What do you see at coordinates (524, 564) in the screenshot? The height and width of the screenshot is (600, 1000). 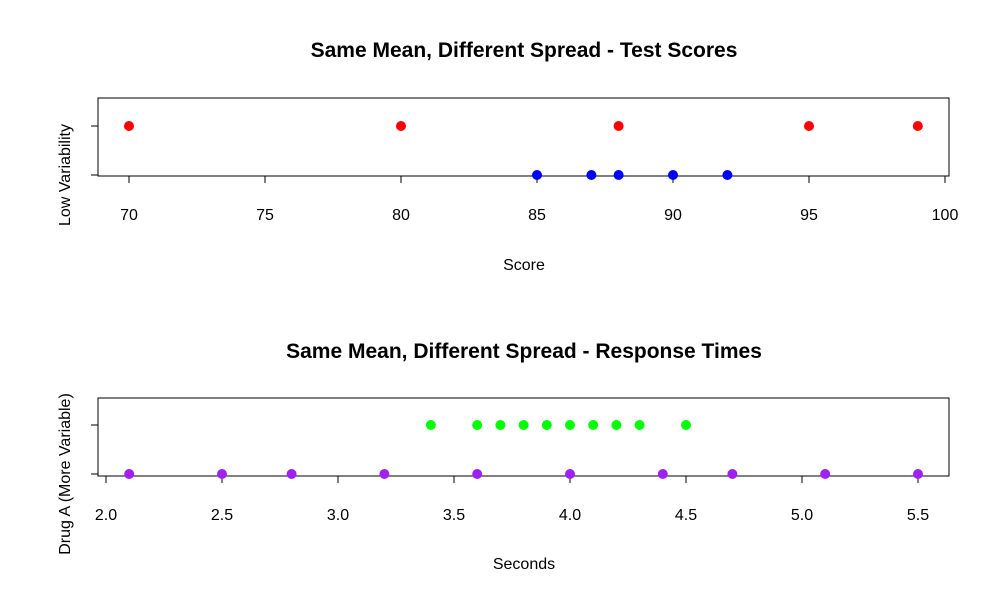 I see `x-axis-label: Seconds` at bounding box center [524, 564].